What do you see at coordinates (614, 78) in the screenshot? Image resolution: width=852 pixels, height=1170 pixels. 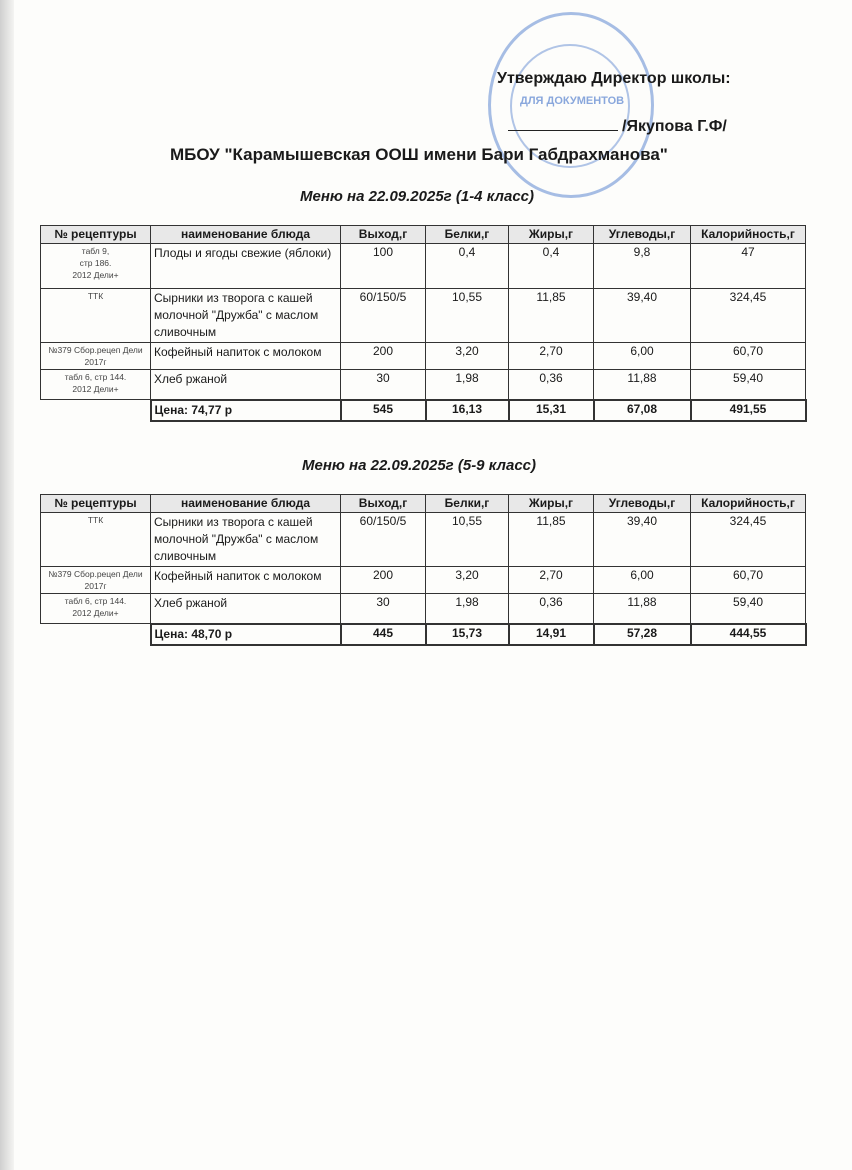 I see `approval-line: Утверждаю Директор школы:` at bounding box center [614, 78].